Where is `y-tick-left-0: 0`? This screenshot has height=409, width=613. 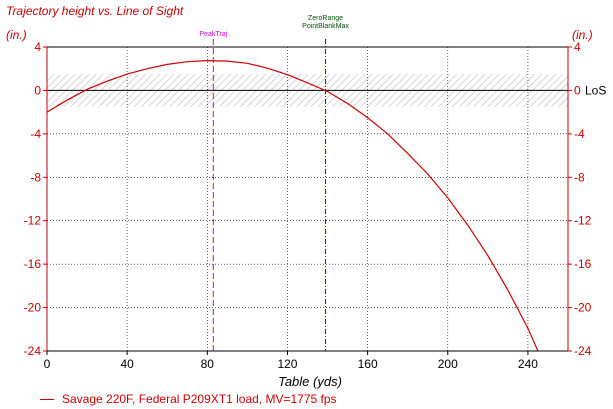 y-tick-left-0: 0 is located at coordinates (37, 90).